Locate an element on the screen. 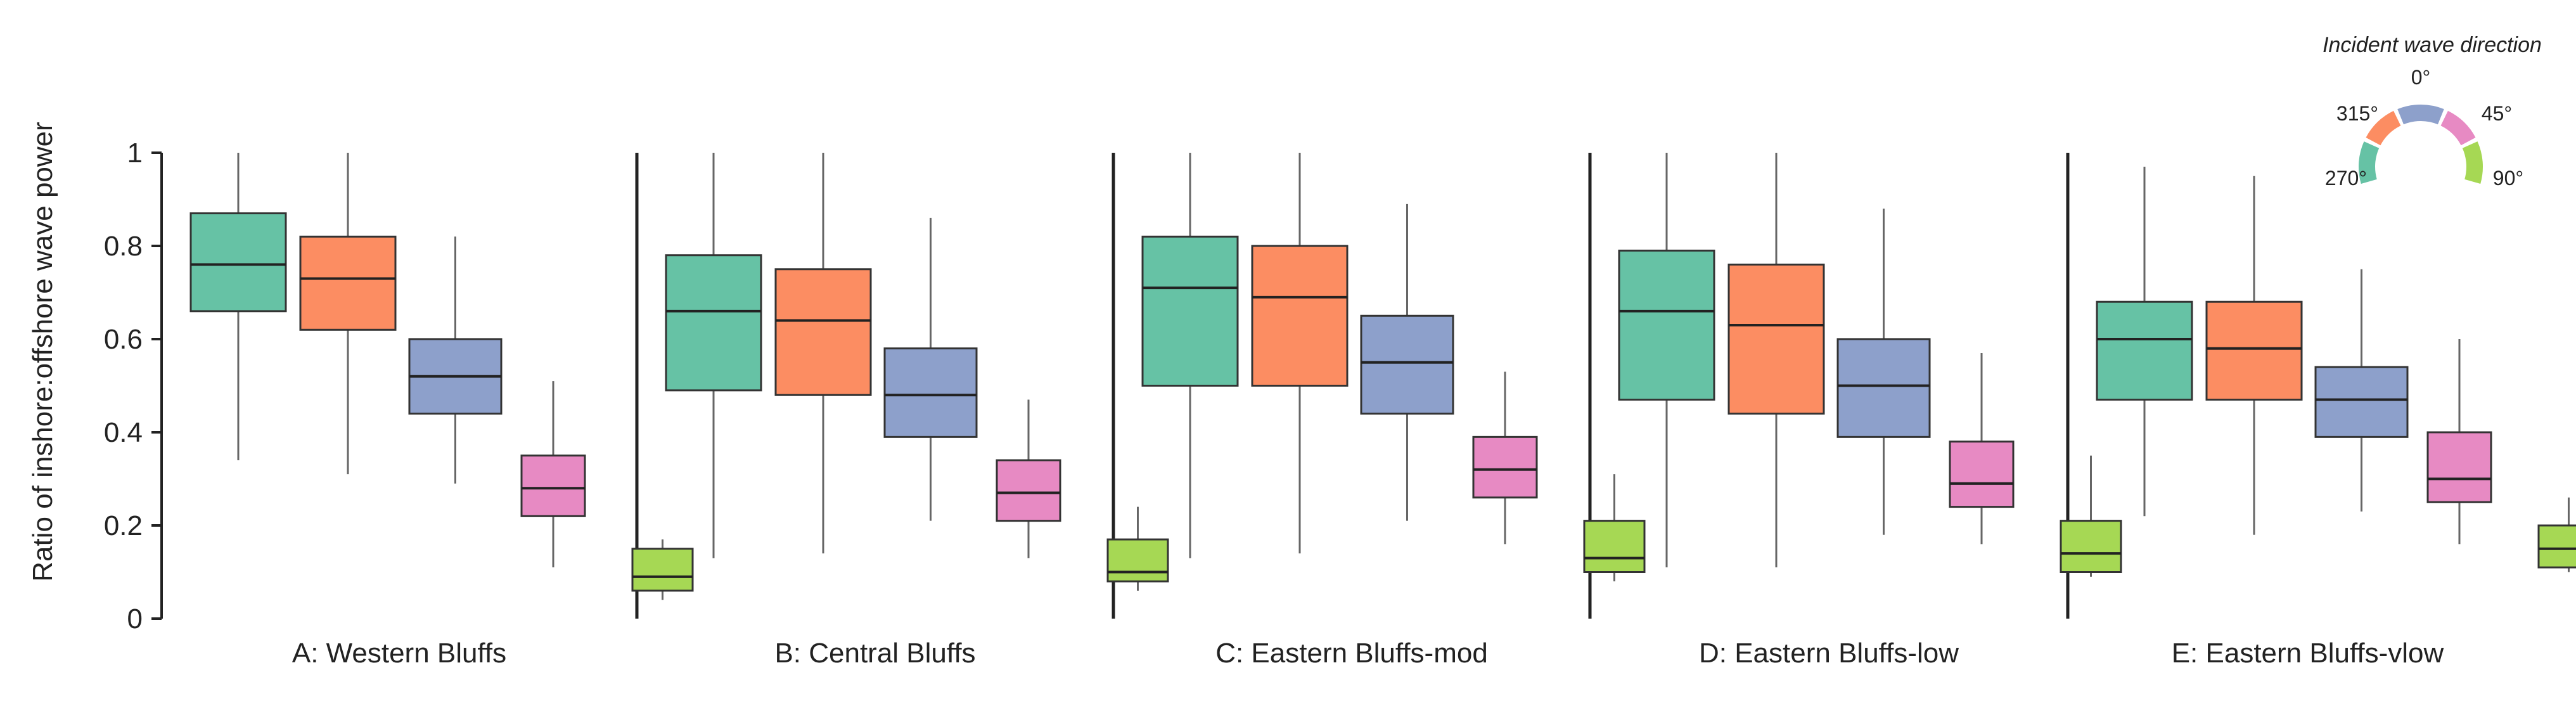 The image size is (2576, 708). panel-label: A: Western Bluffs is located at coordinates (399, 653).